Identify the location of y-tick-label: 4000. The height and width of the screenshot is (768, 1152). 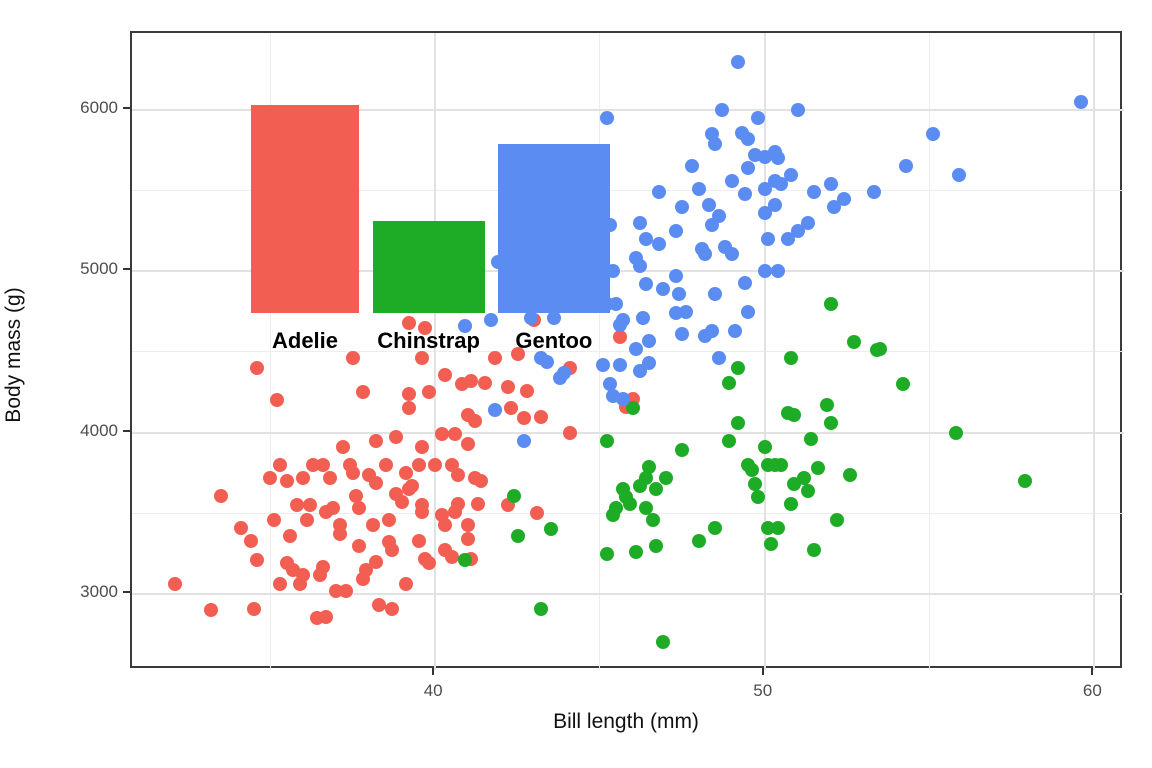
(99, 430).